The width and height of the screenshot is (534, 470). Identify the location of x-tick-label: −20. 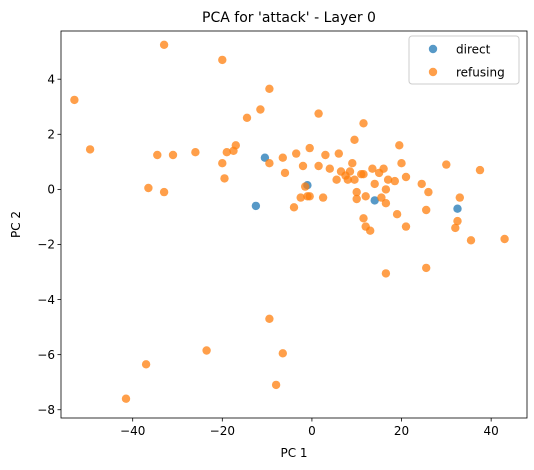
(222, 431).